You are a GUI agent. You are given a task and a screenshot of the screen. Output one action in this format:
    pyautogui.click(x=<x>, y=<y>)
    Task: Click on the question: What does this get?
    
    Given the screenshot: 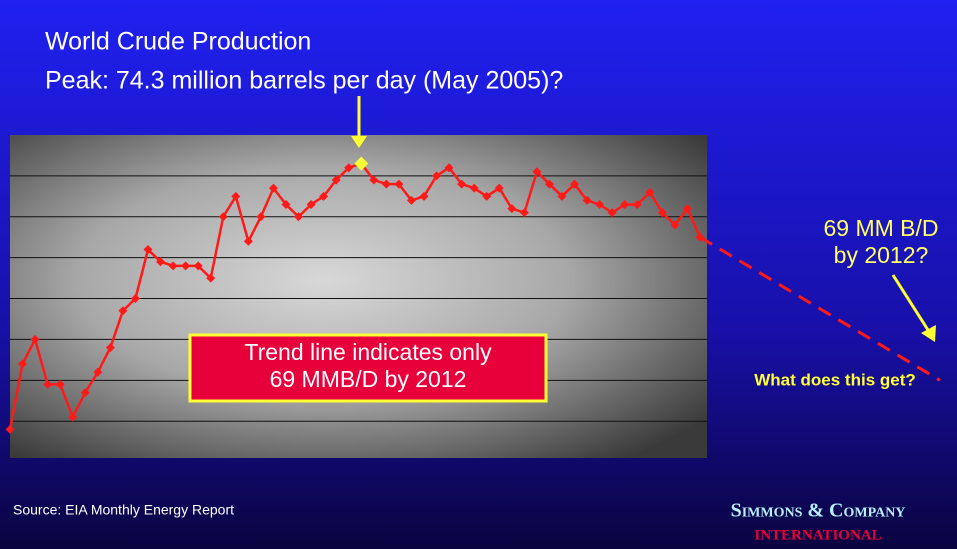 What is the action you would take?
    pyautogui.click(x=835, y=379)
    